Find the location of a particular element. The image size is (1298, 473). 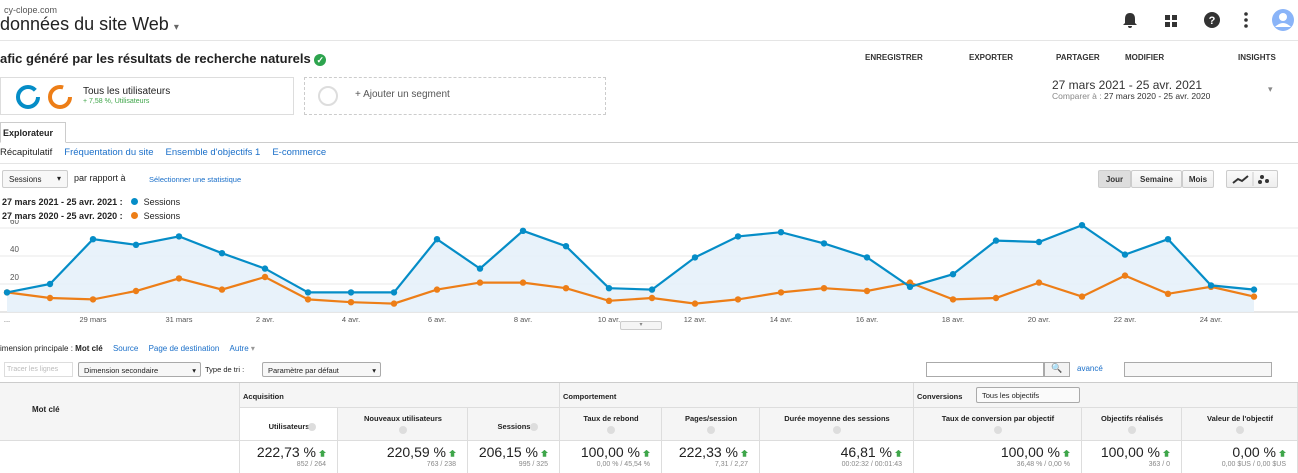

x-tick-label: 16 avr. is located at coordinates (867, 319).